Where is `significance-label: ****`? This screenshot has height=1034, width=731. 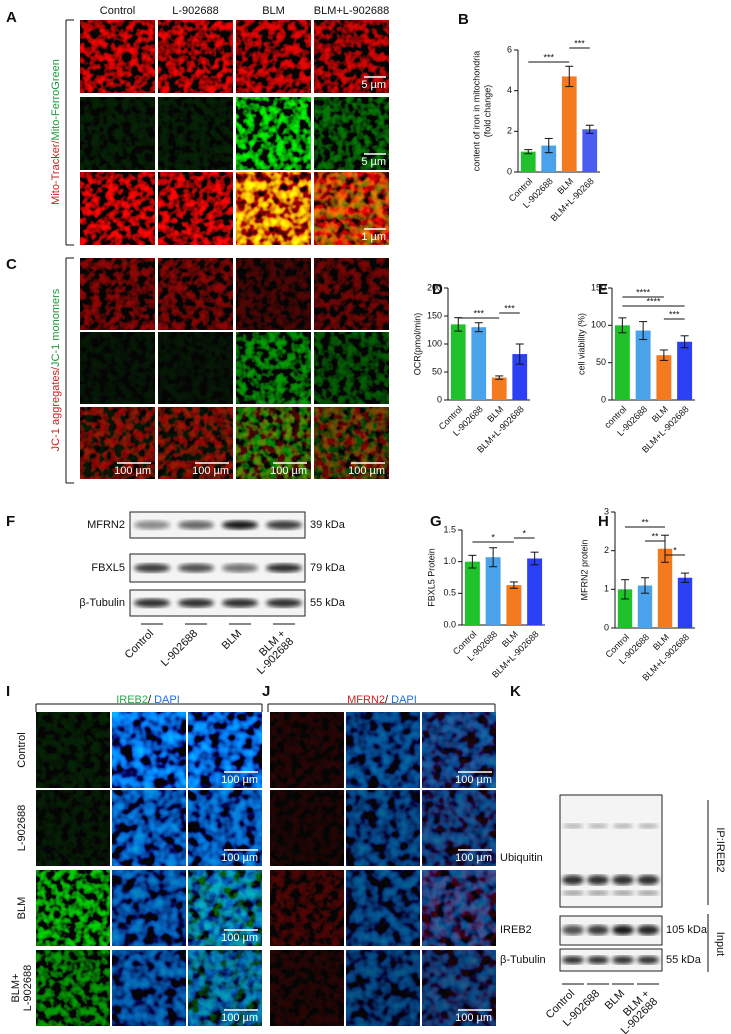
significance-label: **** is located at coordinates (643, 292).